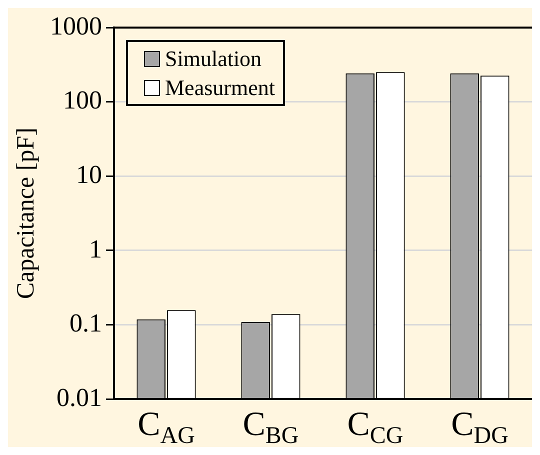 The width and height of the screenshot is (540, 455). Describe the element at coordinates (375, 428) in the screenshot. I see `x-tick-label: C$_{CG}$` at that location.